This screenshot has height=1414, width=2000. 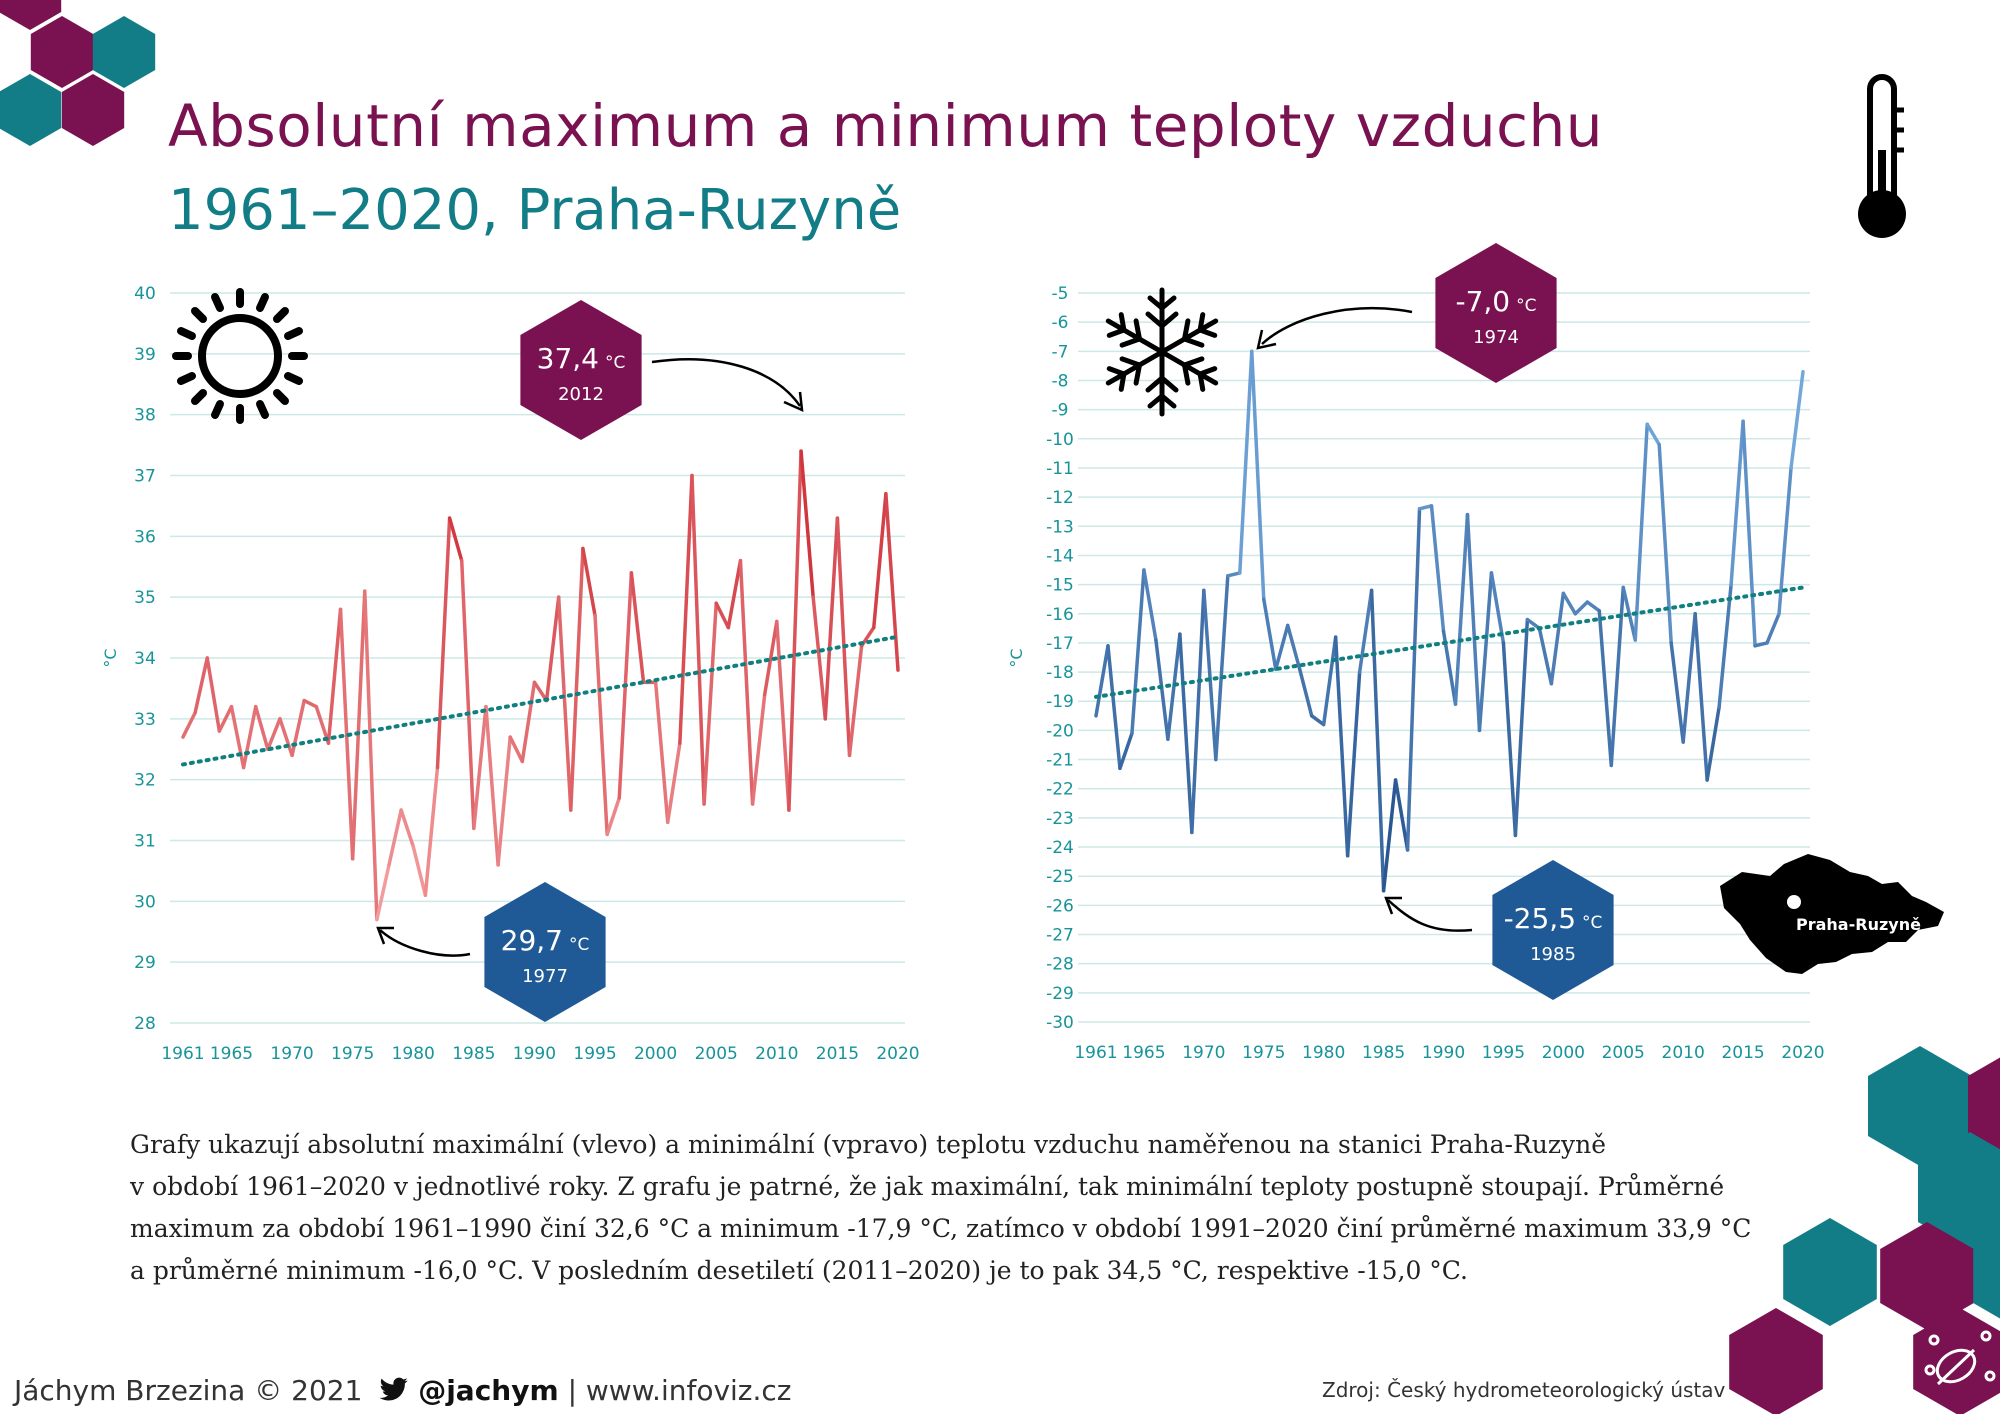 I want to click on y-tick-label: -5, so click(x=1060, y=294).